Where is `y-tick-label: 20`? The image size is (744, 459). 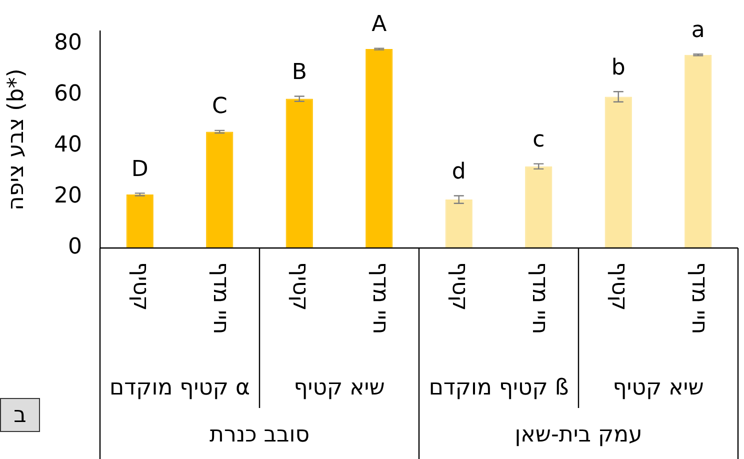
y-tick-label: 20 is located at coordinates (68, 196).